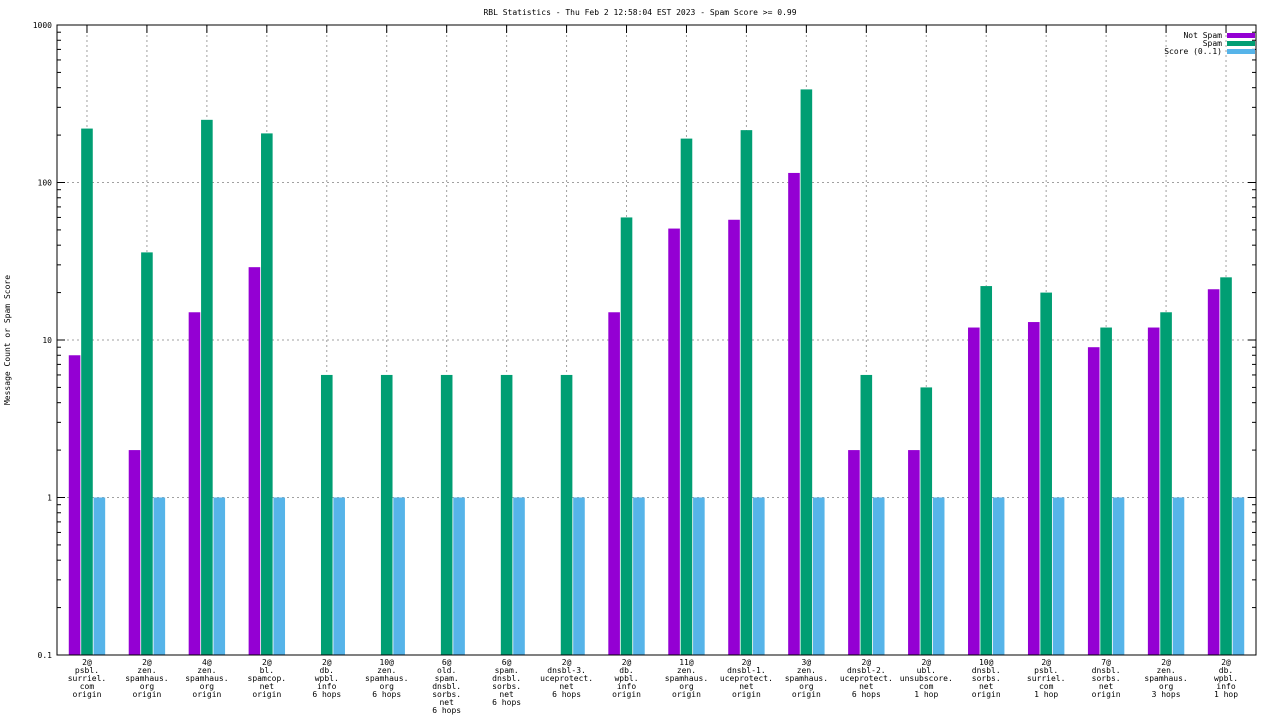 The image size is (1280, 720). Describe the element at coordinates (446, 686) in the screenshot. I see `x-tick-label: 6@ old. spam. dnsbl. sorbs. net 6 hops` at that location.